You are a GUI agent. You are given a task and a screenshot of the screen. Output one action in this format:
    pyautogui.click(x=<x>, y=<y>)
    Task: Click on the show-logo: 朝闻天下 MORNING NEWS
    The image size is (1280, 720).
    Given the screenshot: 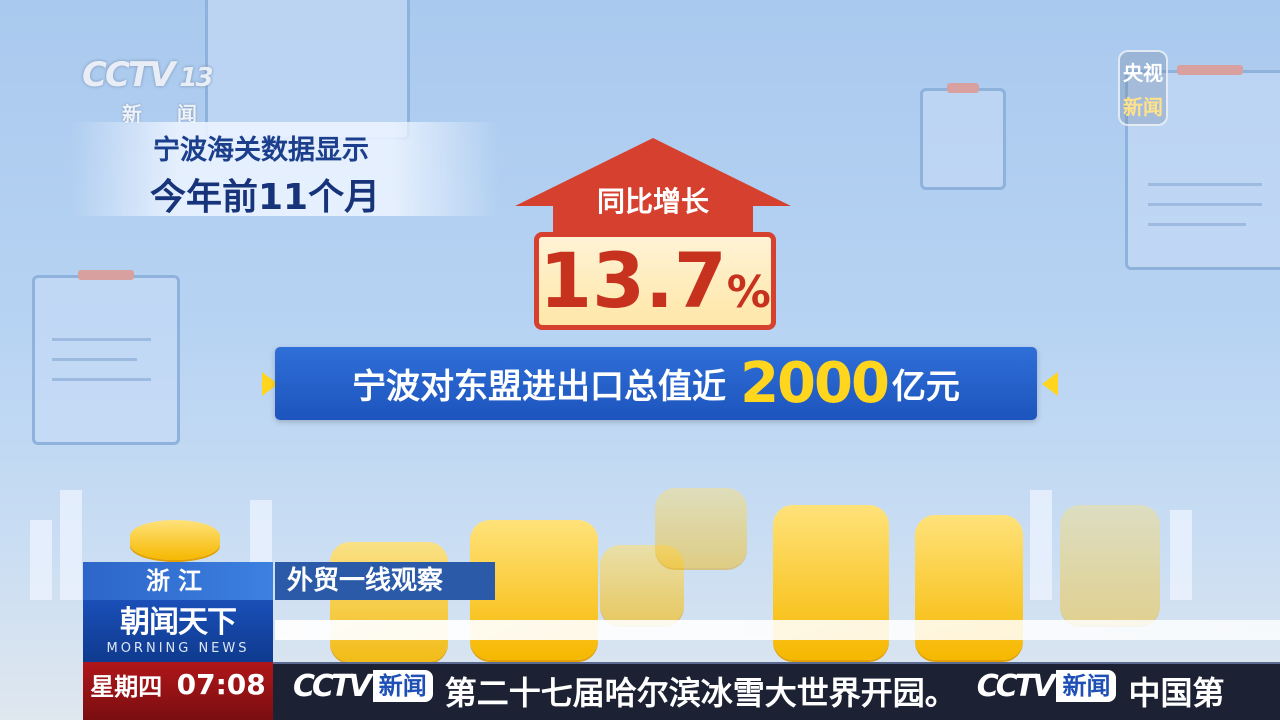 What is the action you would take?
    pyautogui.click(x=178, y=631)
    